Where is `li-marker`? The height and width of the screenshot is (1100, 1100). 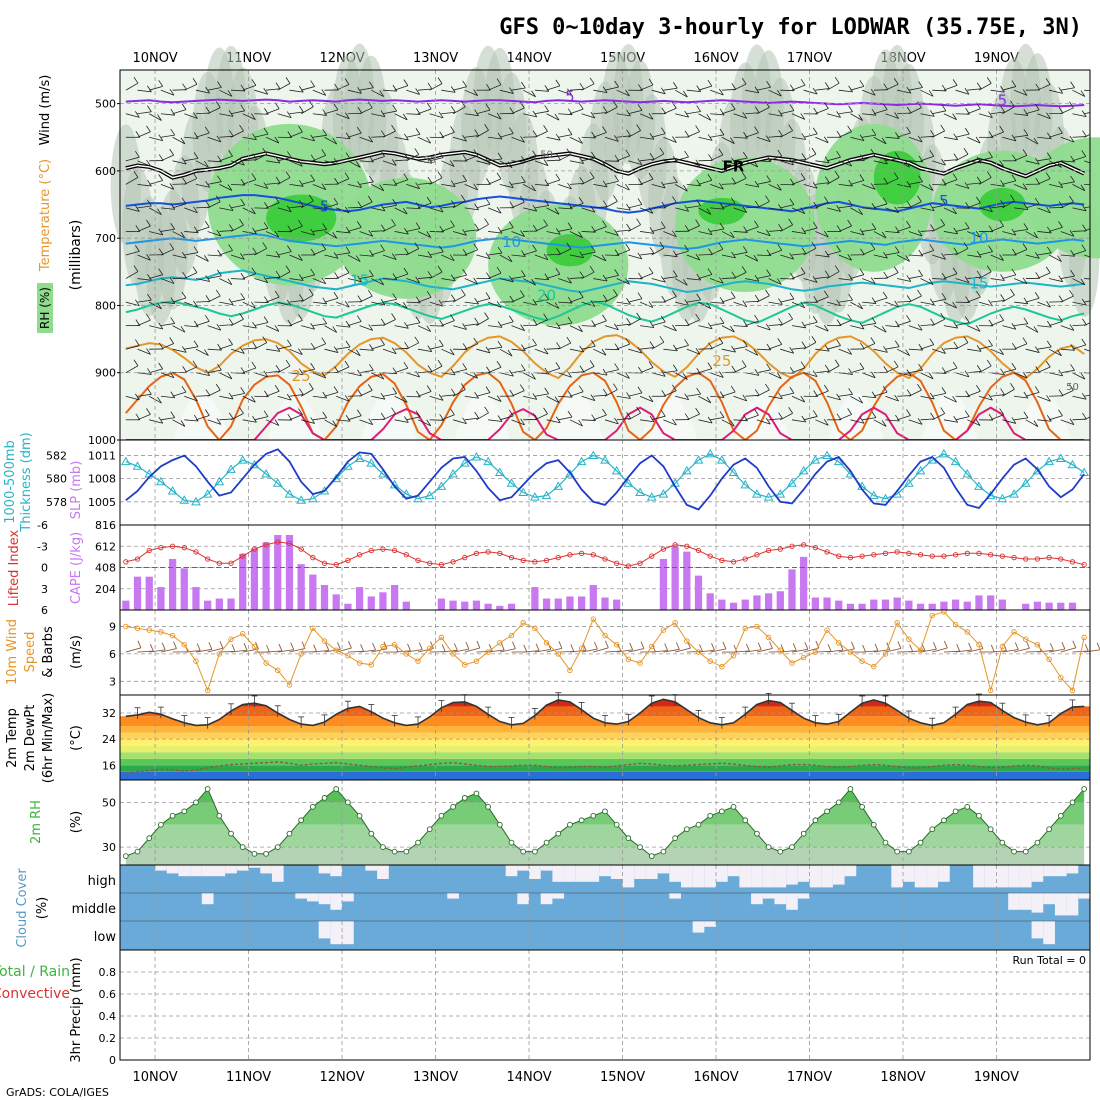
li-marker is located at coordinates (348, 560).